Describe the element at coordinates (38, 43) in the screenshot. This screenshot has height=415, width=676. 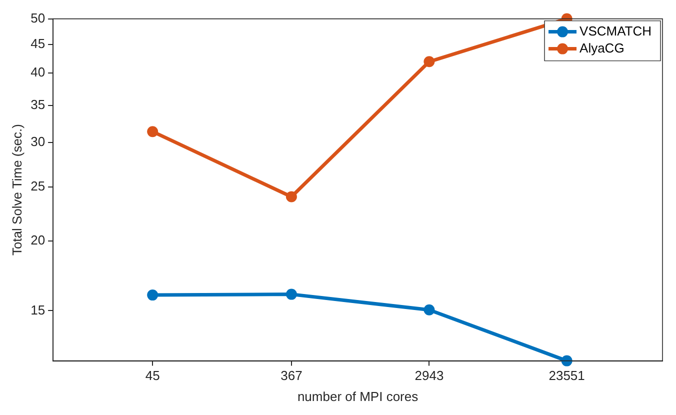
I see `y-tick-label: 45` at that location.